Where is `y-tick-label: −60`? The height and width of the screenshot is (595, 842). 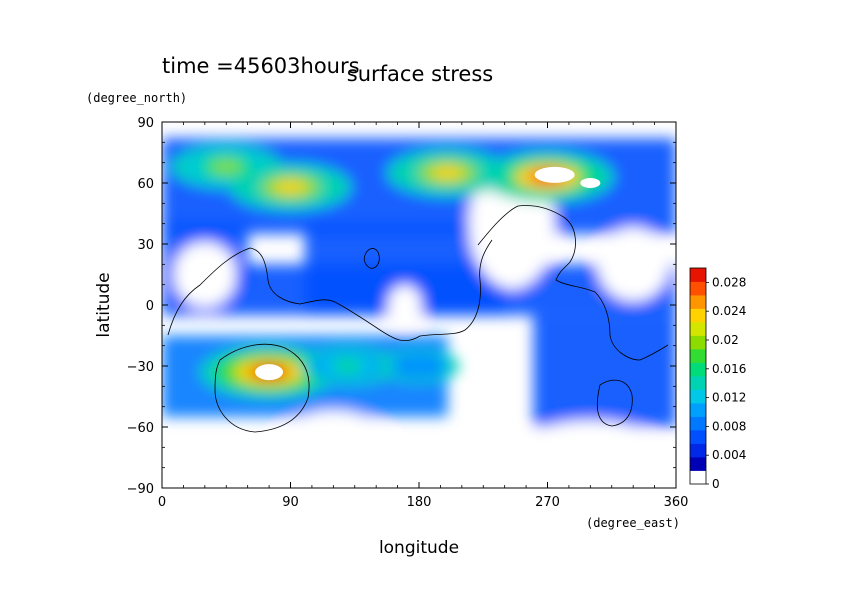
y-tick-label: −60 is located at coordinates (140, 428).